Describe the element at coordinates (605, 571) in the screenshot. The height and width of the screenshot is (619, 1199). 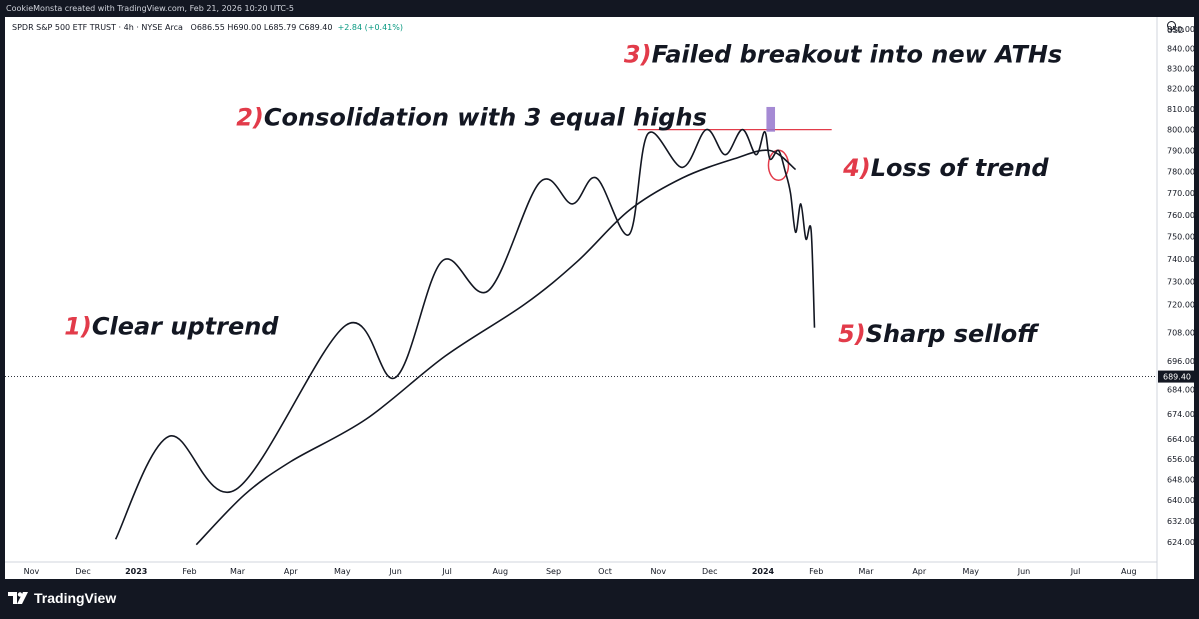
I see `time-tick-label: Oct` at that location.